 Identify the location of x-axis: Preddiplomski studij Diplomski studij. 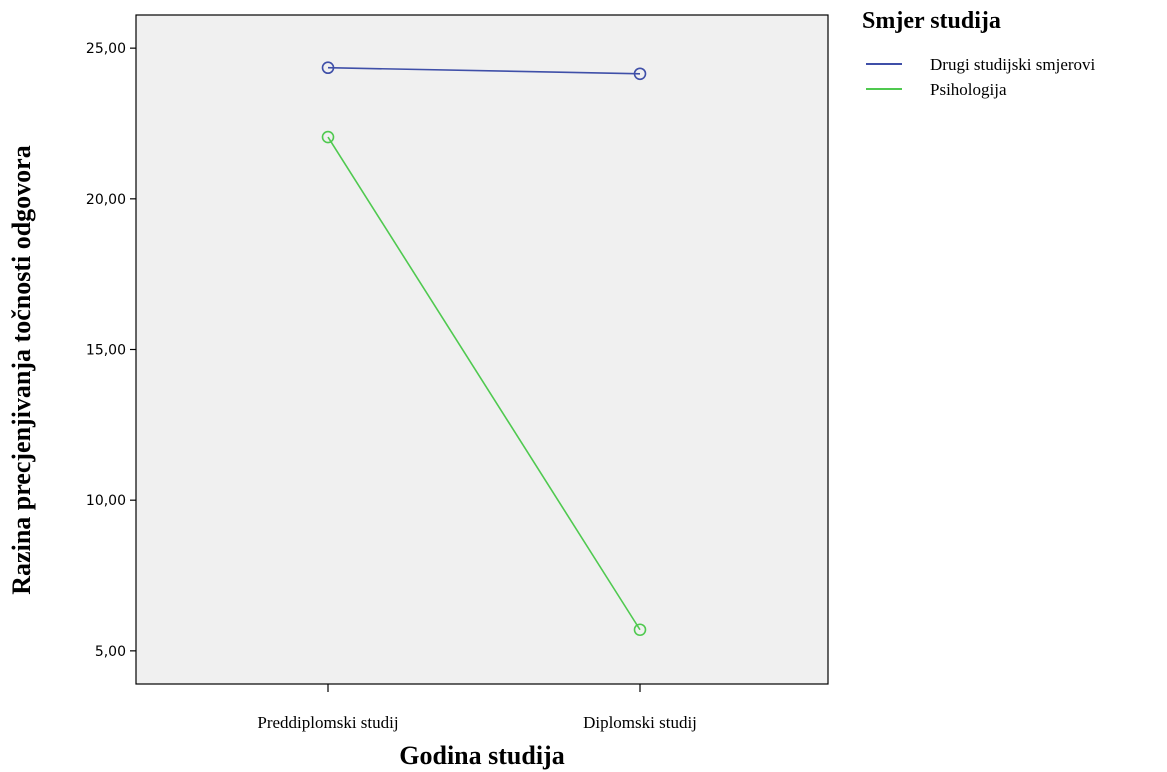
(477, 708).